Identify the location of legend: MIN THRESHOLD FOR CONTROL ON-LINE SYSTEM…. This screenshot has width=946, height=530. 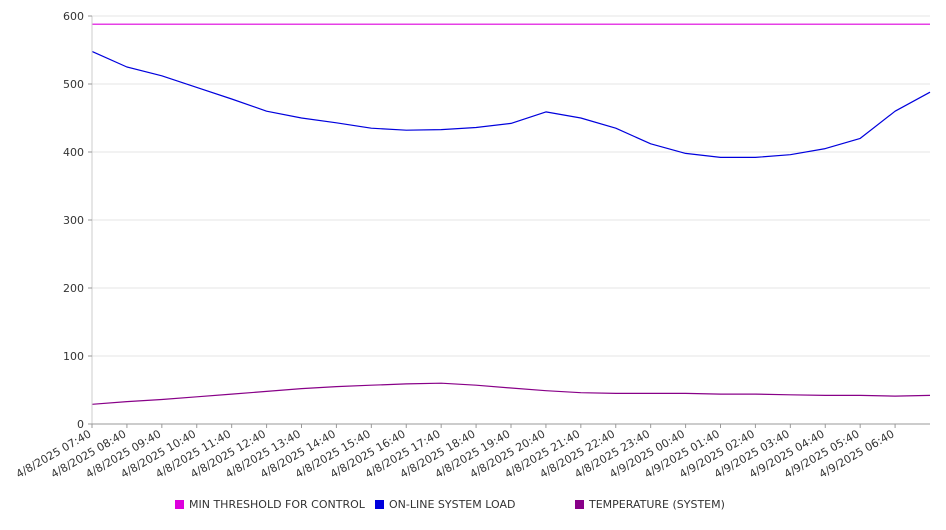
(473, 506).